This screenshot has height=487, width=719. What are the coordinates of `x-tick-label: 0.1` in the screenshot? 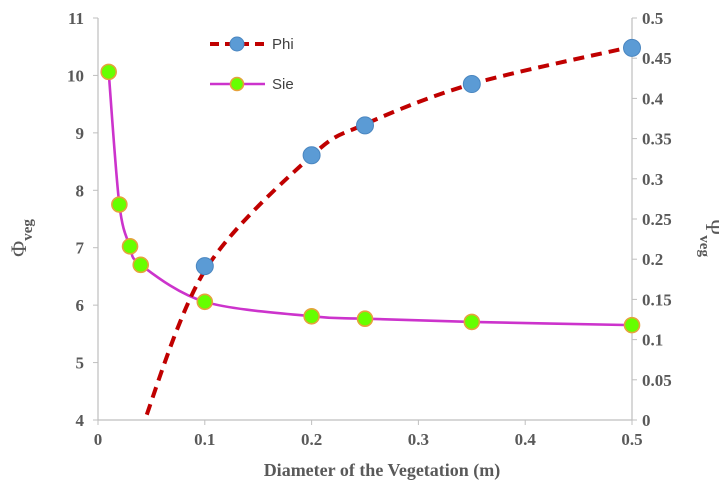 It's located at (204, 439).